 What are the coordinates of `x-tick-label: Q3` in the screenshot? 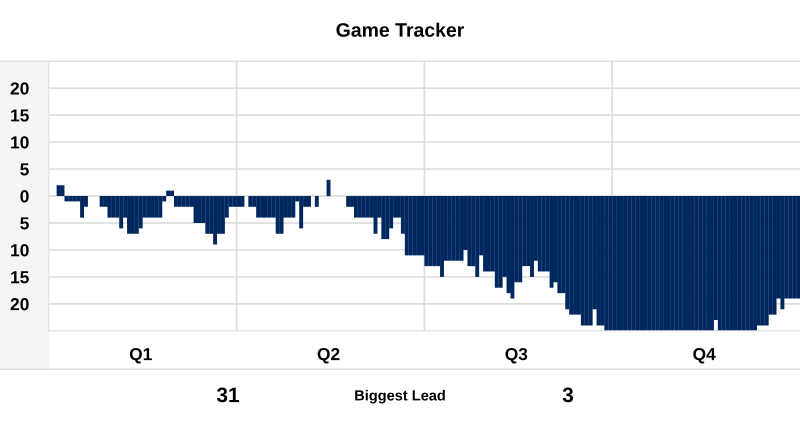 It's located at (516, 356).